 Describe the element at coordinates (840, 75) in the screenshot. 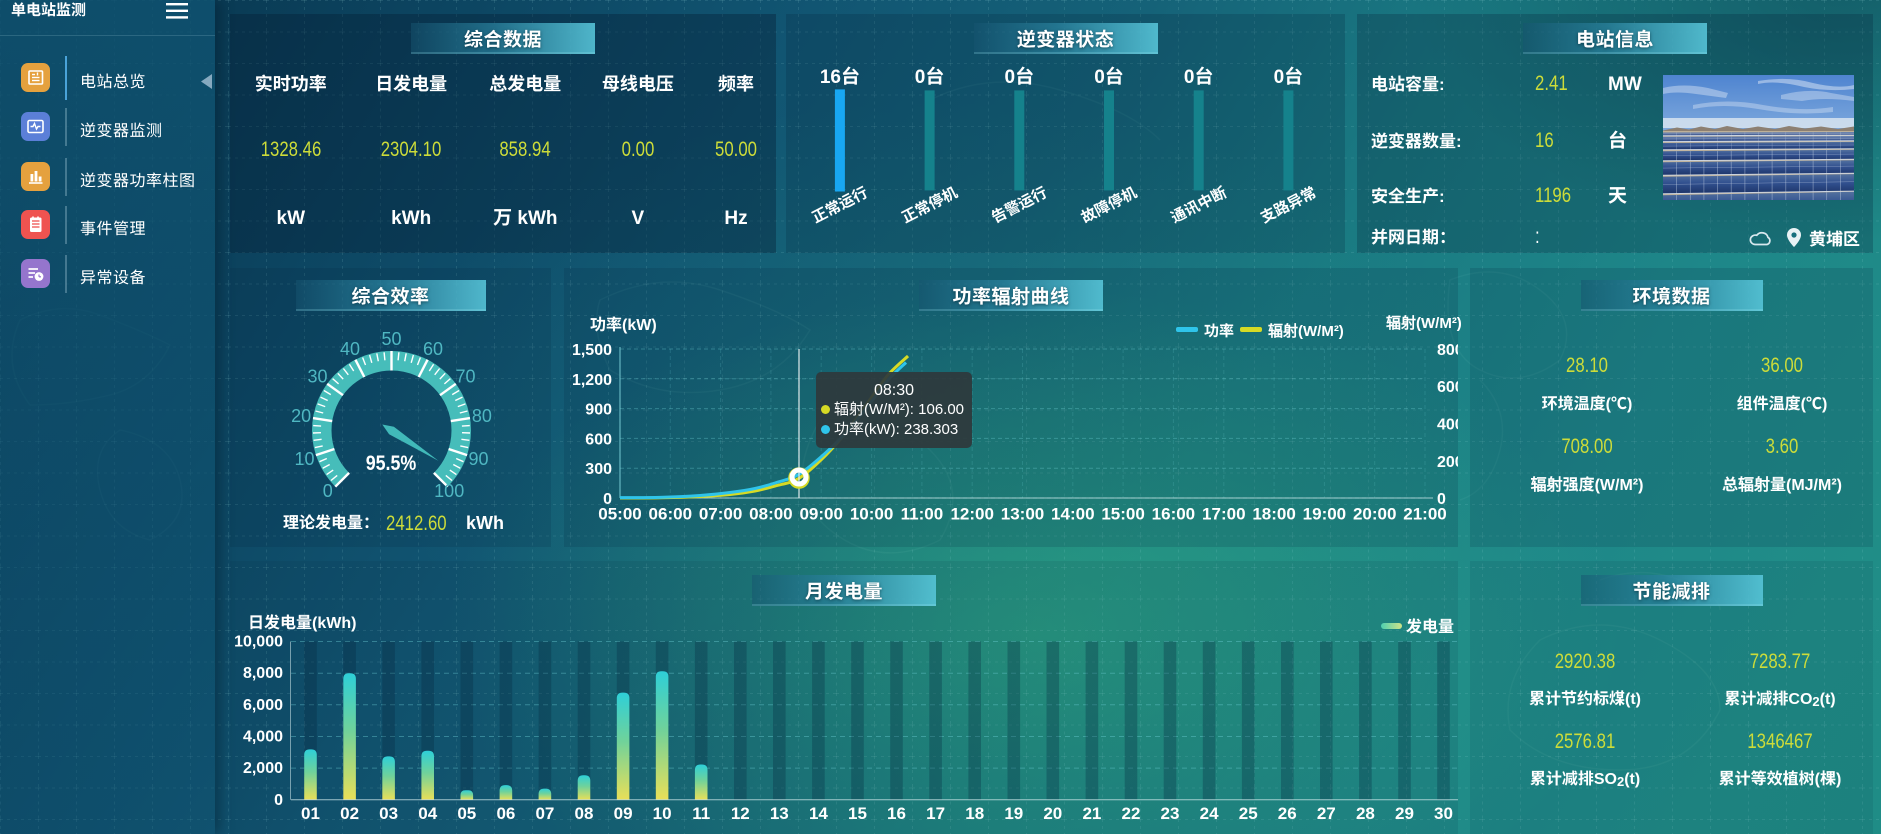

I see `svg-text: 16台` at that location.